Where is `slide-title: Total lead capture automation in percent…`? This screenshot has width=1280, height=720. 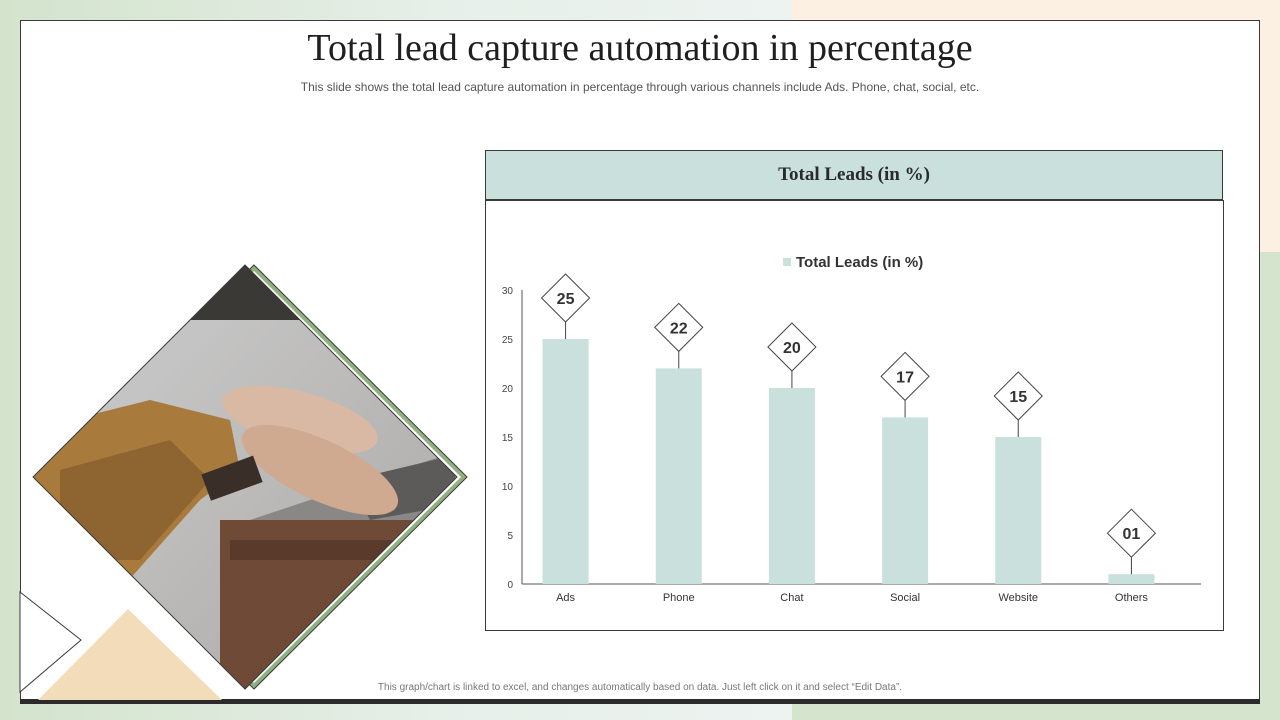 slide-title: Total lead capture automation in percent… is located at coordinates (640, 48).